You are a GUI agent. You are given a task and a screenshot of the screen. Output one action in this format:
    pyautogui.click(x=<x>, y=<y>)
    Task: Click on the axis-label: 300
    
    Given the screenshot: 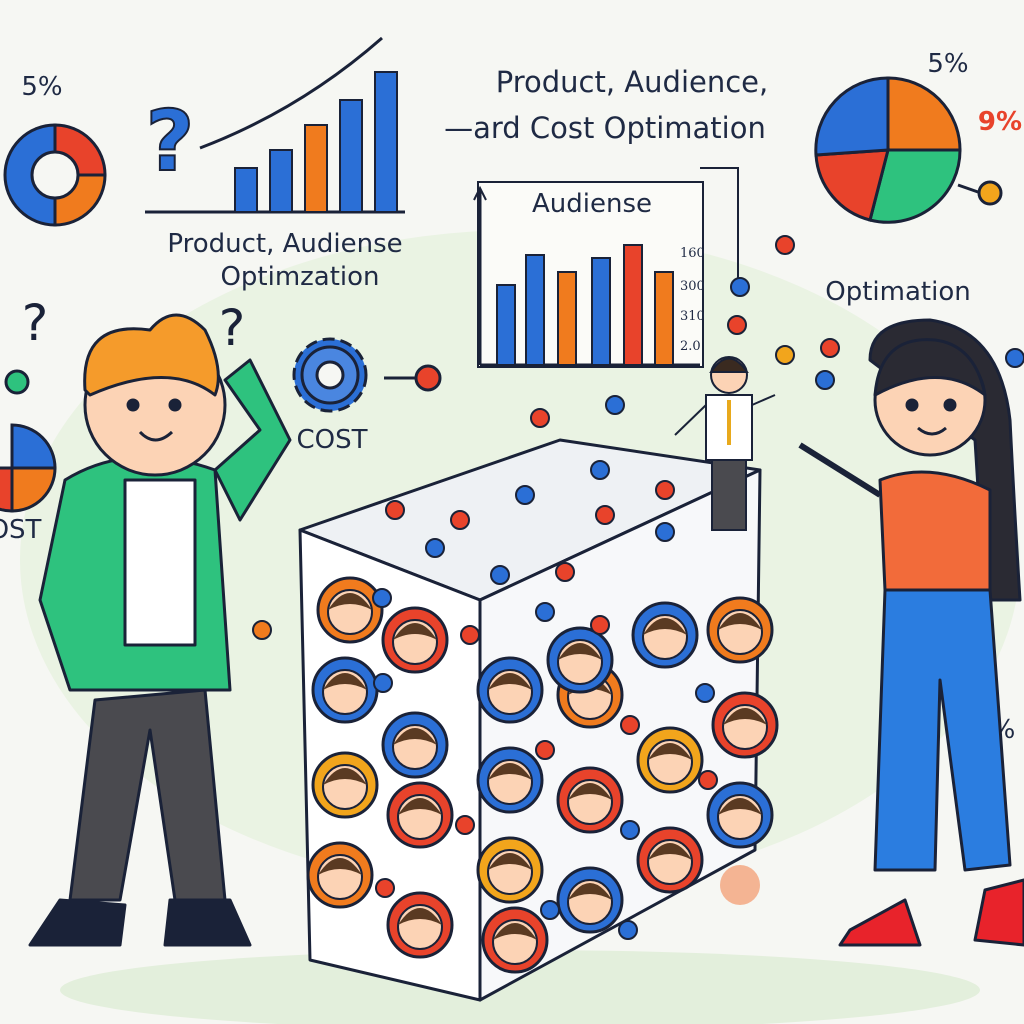 What is the action you would take?
    pyautogui.click(x=692, y=286)
    